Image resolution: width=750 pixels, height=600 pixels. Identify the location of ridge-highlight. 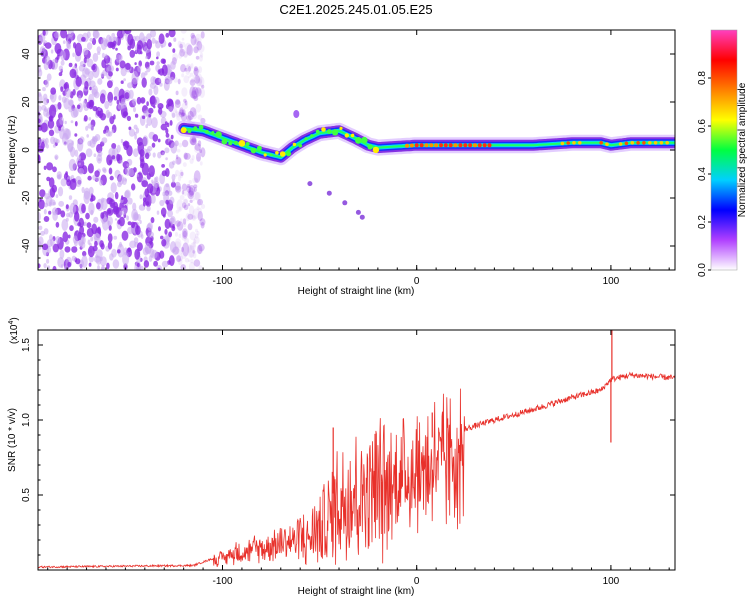
(655, 143).